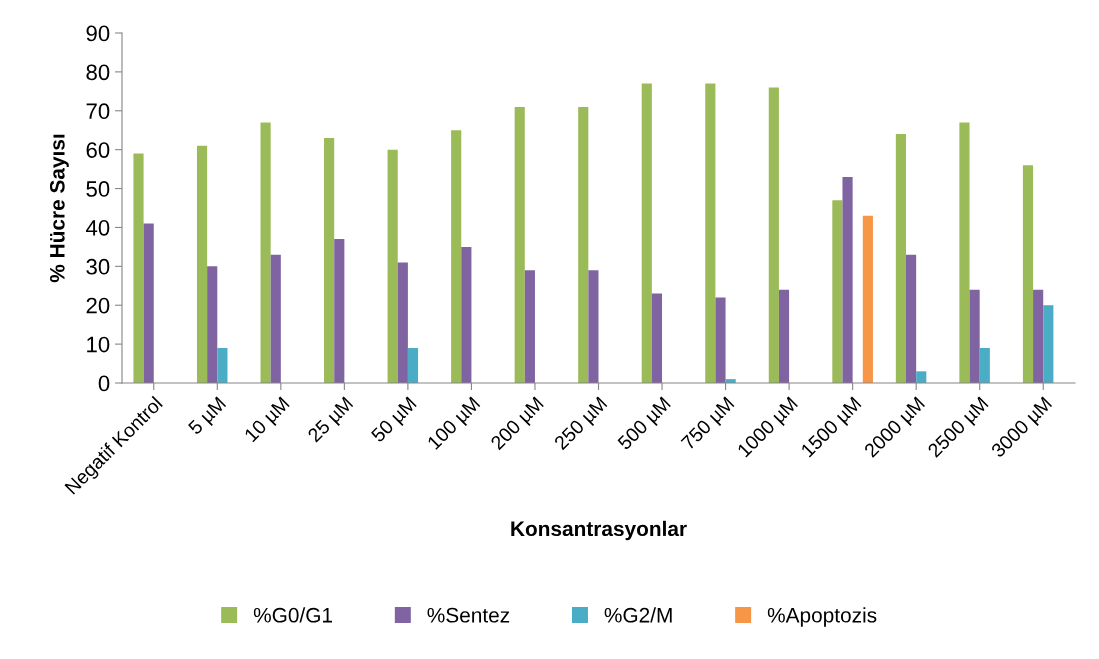 The image size is (1099, 659). I want to click on x-tick-label: 50 µM, so click(395, 421).